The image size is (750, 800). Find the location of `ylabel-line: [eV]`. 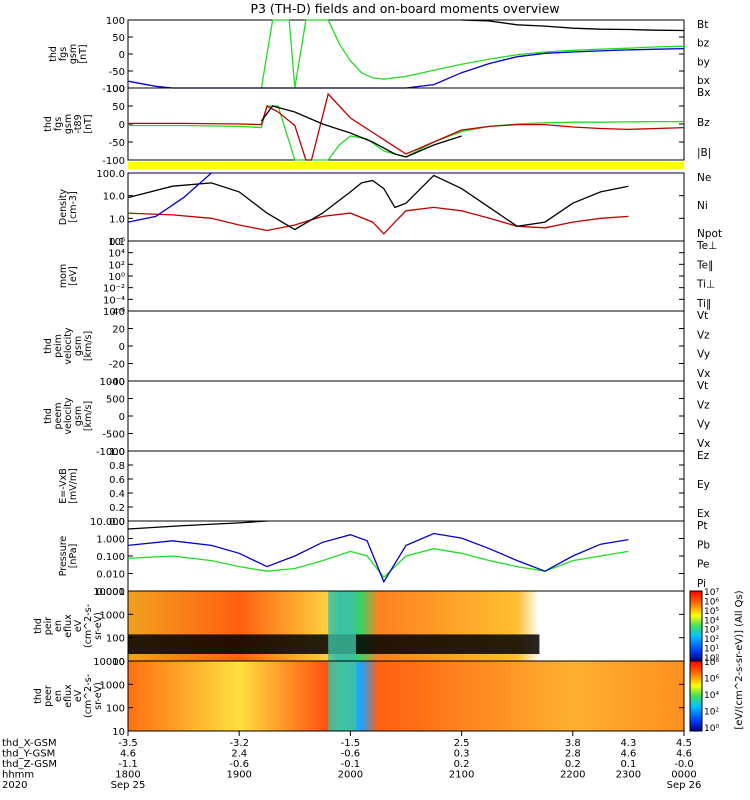

ylabel-line: [eV] is located at coordinates (73, 276).